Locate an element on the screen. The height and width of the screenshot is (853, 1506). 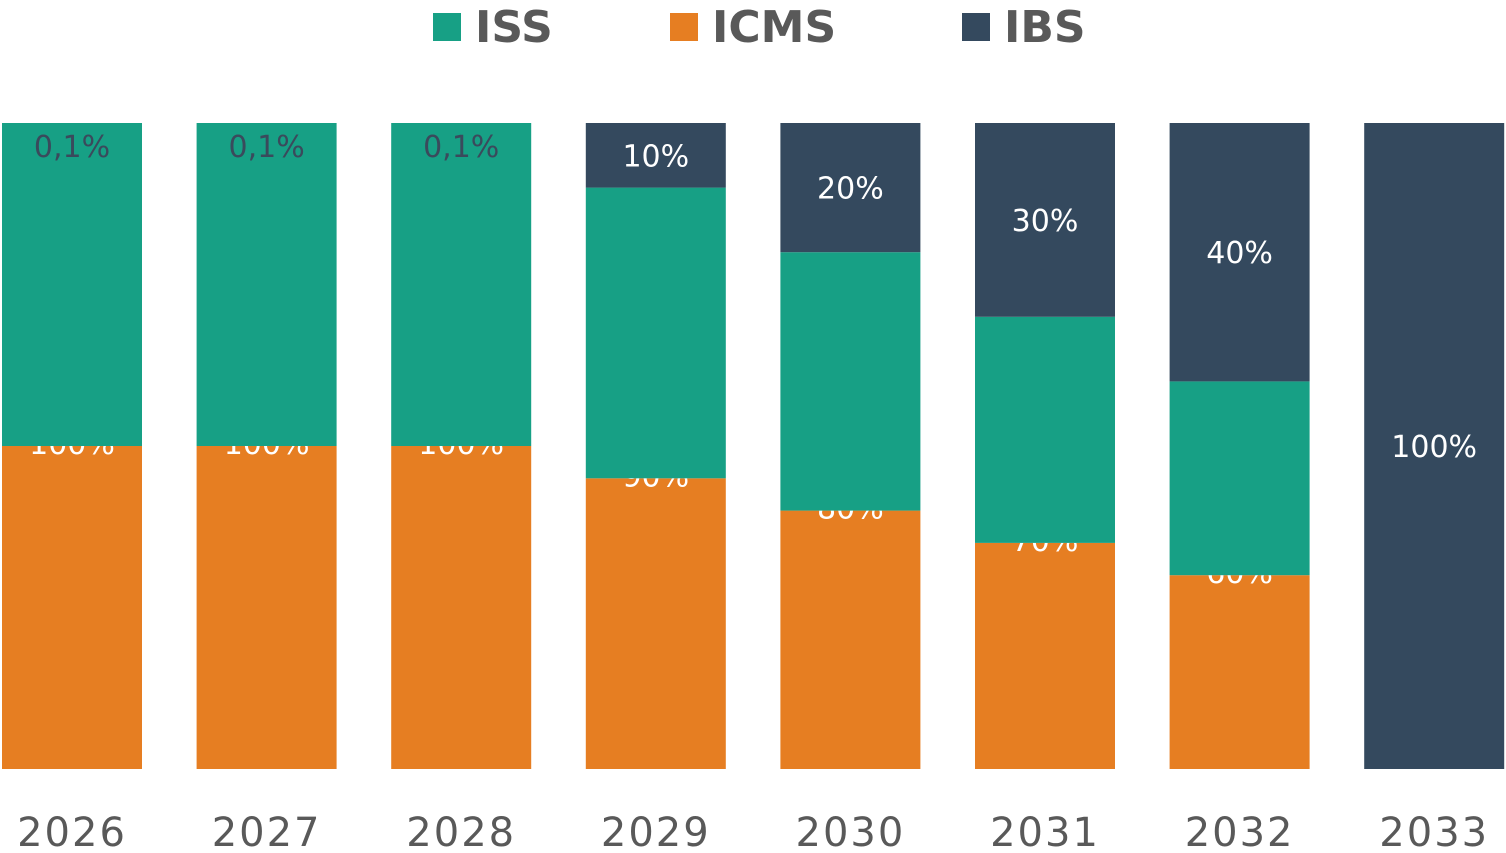
x-tick-label-2033: 2033 is located at coordinates (1434, 831).